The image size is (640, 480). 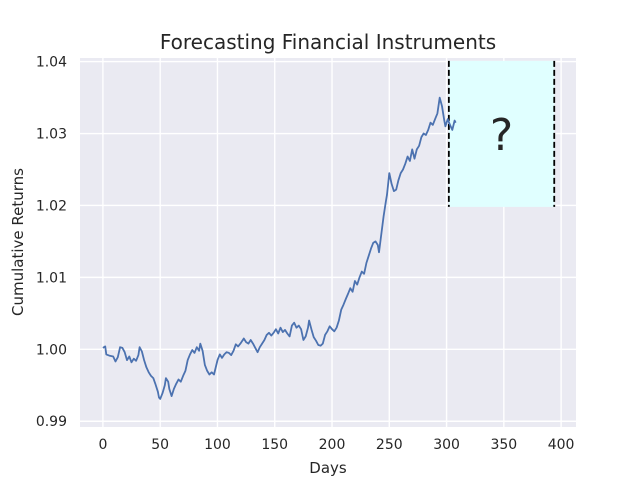 I want to click on x-tick-label: 200, so click(x=332, y=445).